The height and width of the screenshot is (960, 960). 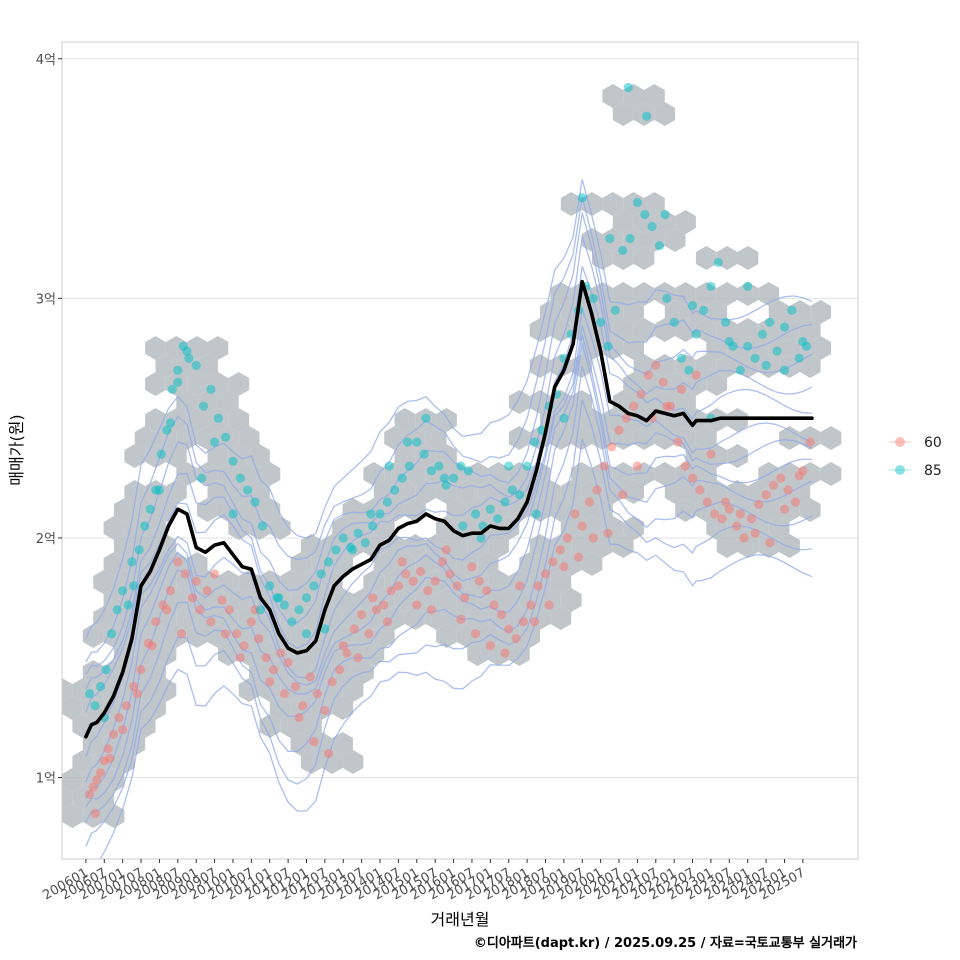 I want to click on legend-item-60: 60, so click(x=915, y=443).